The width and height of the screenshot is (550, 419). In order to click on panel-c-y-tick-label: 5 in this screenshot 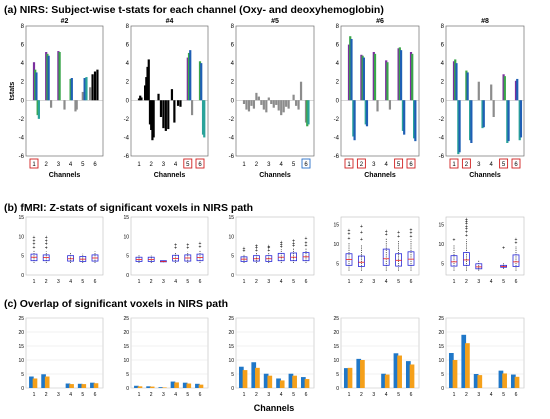, I will do `click(337, 375)`.